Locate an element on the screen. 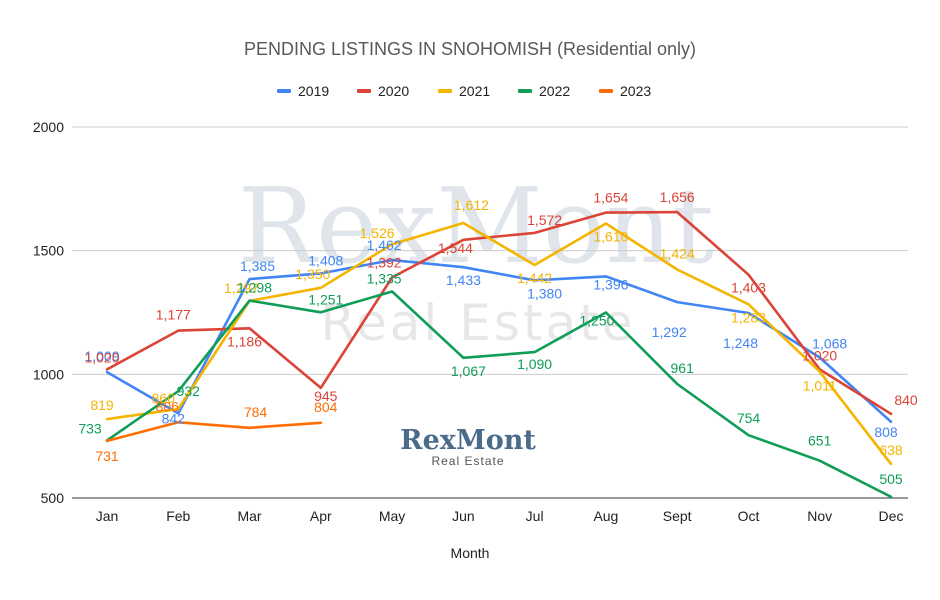 The width and height of the screenshot is (940, 600). data-label-2022: 961 is located at coordinates (683, 368).